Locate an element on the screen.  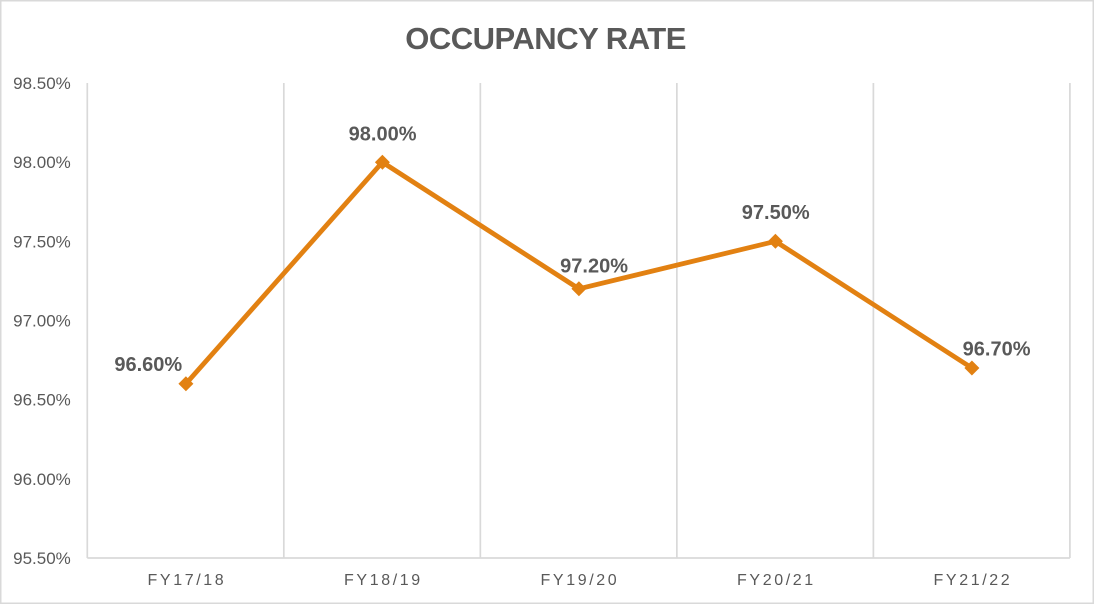
svg-text: FY18/19 is located at coordinates (383, 580).